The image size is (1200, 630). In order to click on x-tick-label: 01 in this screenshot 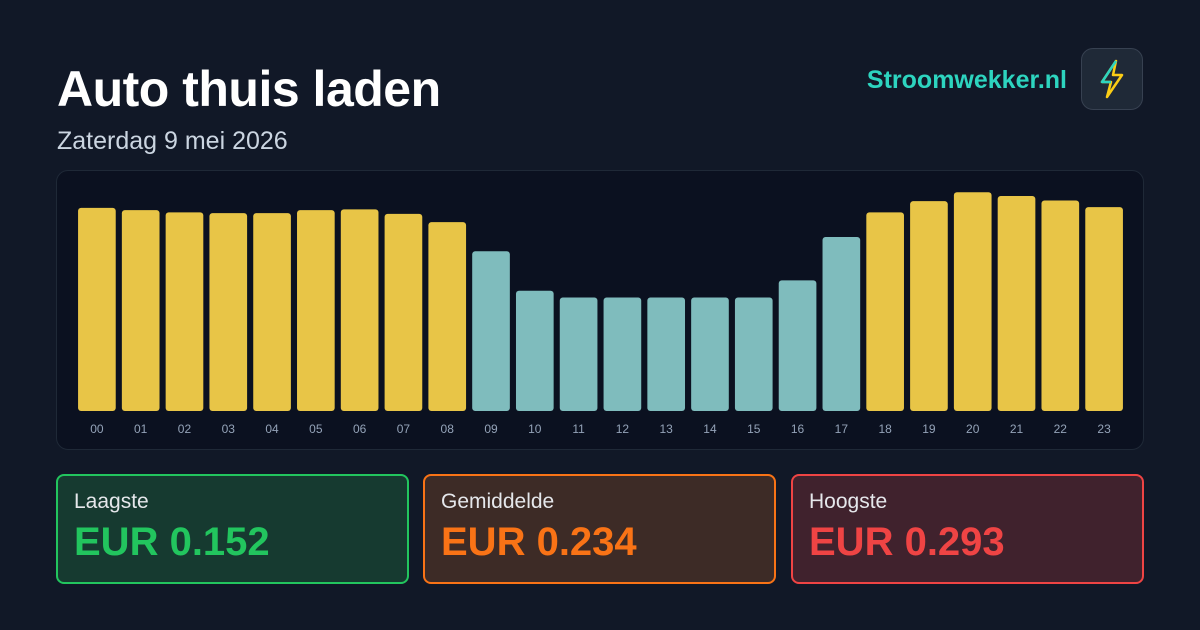, I will do `click(141, 429)`.